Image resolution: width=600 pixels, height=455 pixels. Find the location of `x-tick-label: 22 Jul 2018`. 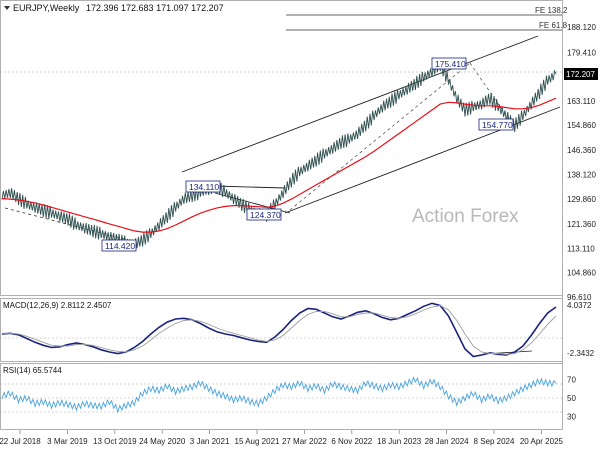

x-tick-label: 22 Jul 2018 is located at coordinates (20, 441).